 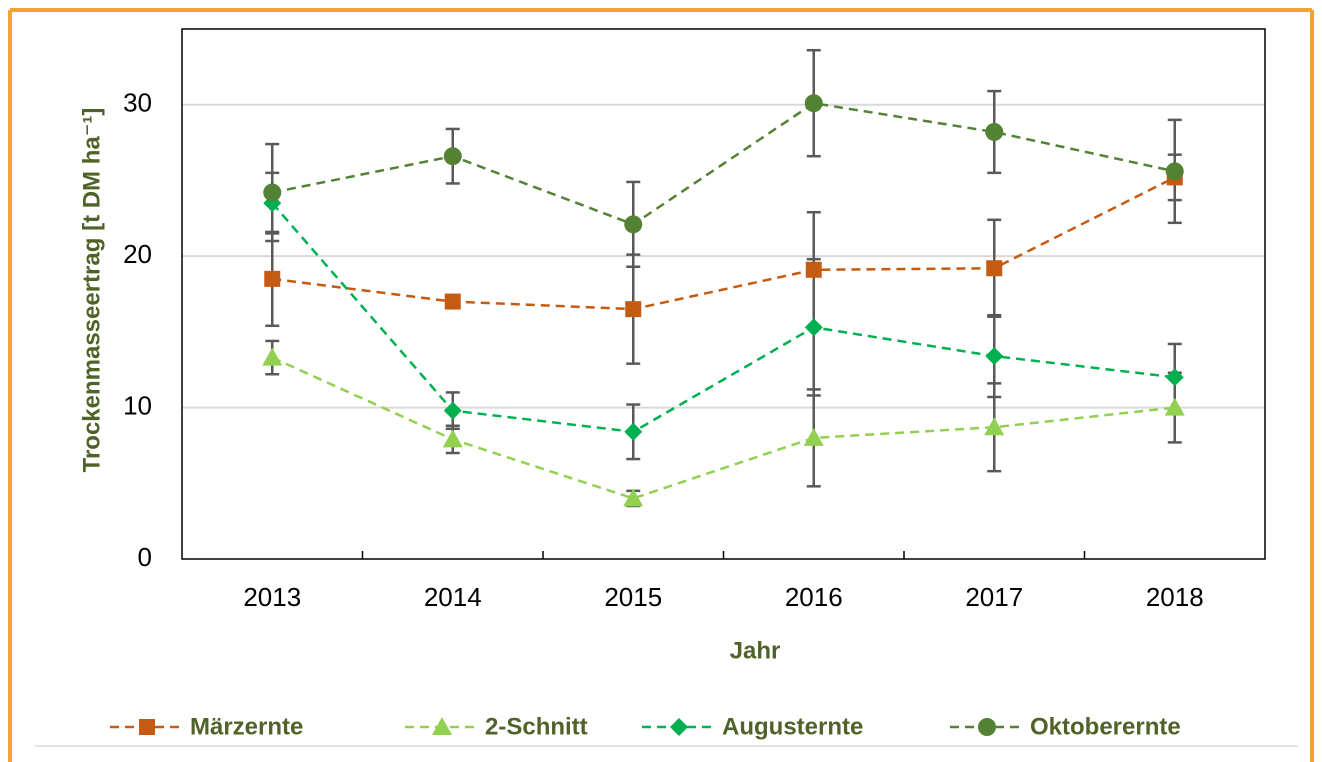 What do you see at coordinates (137, 254) in the screenshot?
I see `y-tick-label: 20` at bounding box center [137, 254].